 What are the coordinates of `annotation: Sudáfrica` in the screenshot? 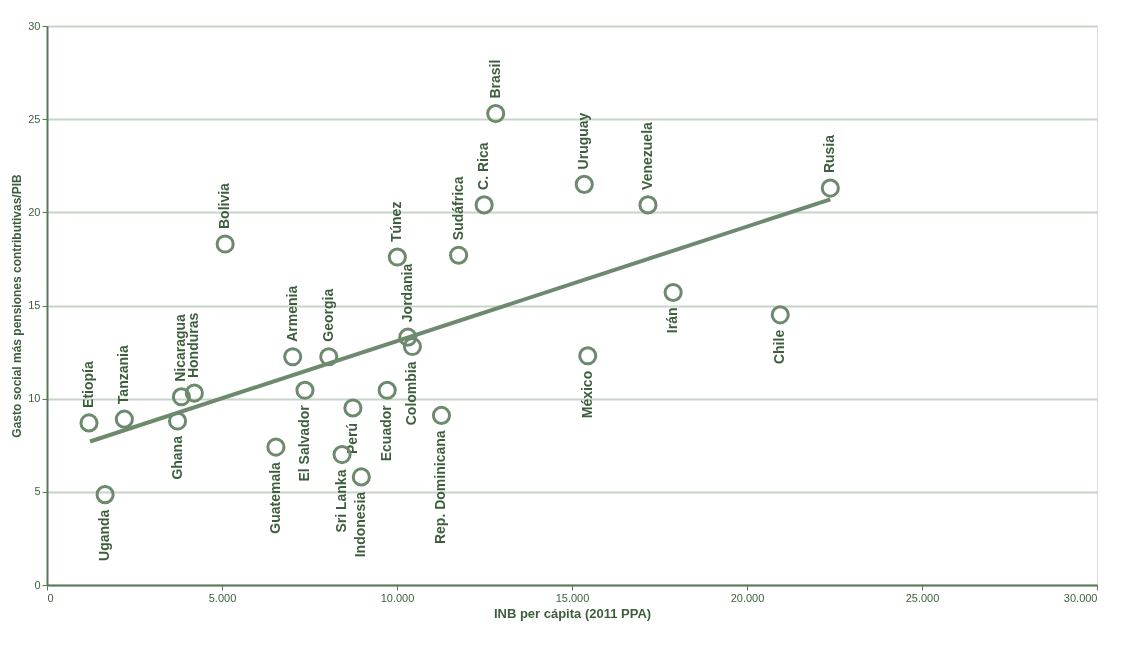 It's located at (457, 208).